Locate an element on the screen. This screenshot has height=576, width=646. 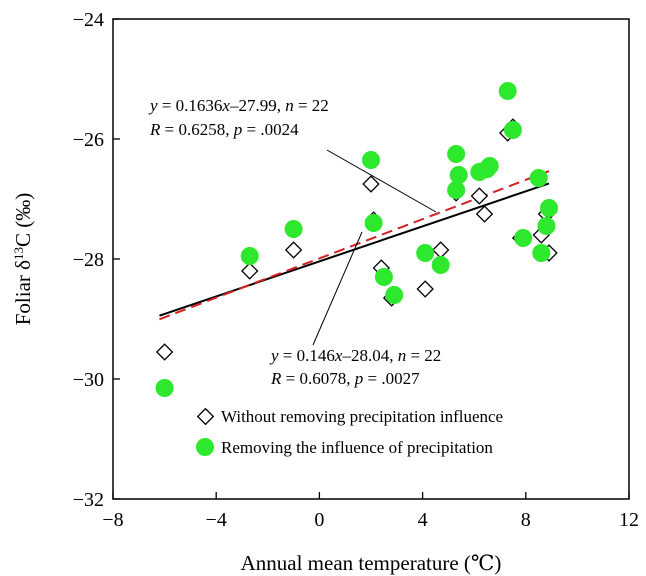
annotation-leaders is located at coordinates (374, 247).